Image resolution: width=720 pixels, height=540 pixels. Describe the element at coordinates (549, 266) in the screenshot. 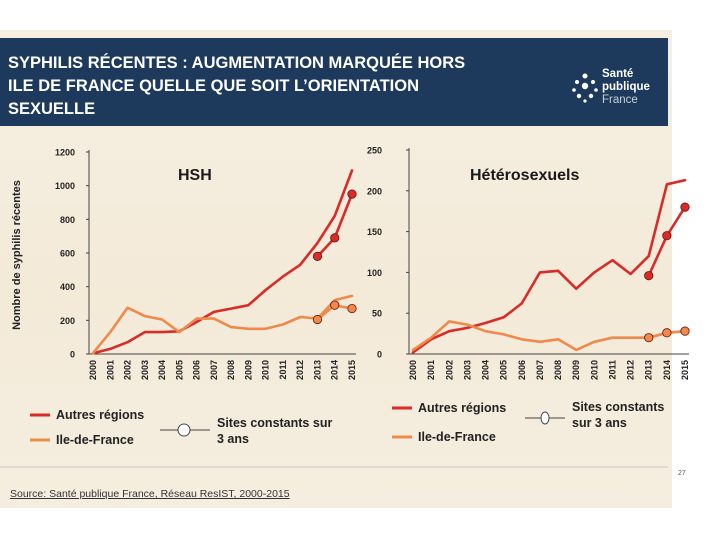

I see `hetero-series-autres-regions-line` at that location.